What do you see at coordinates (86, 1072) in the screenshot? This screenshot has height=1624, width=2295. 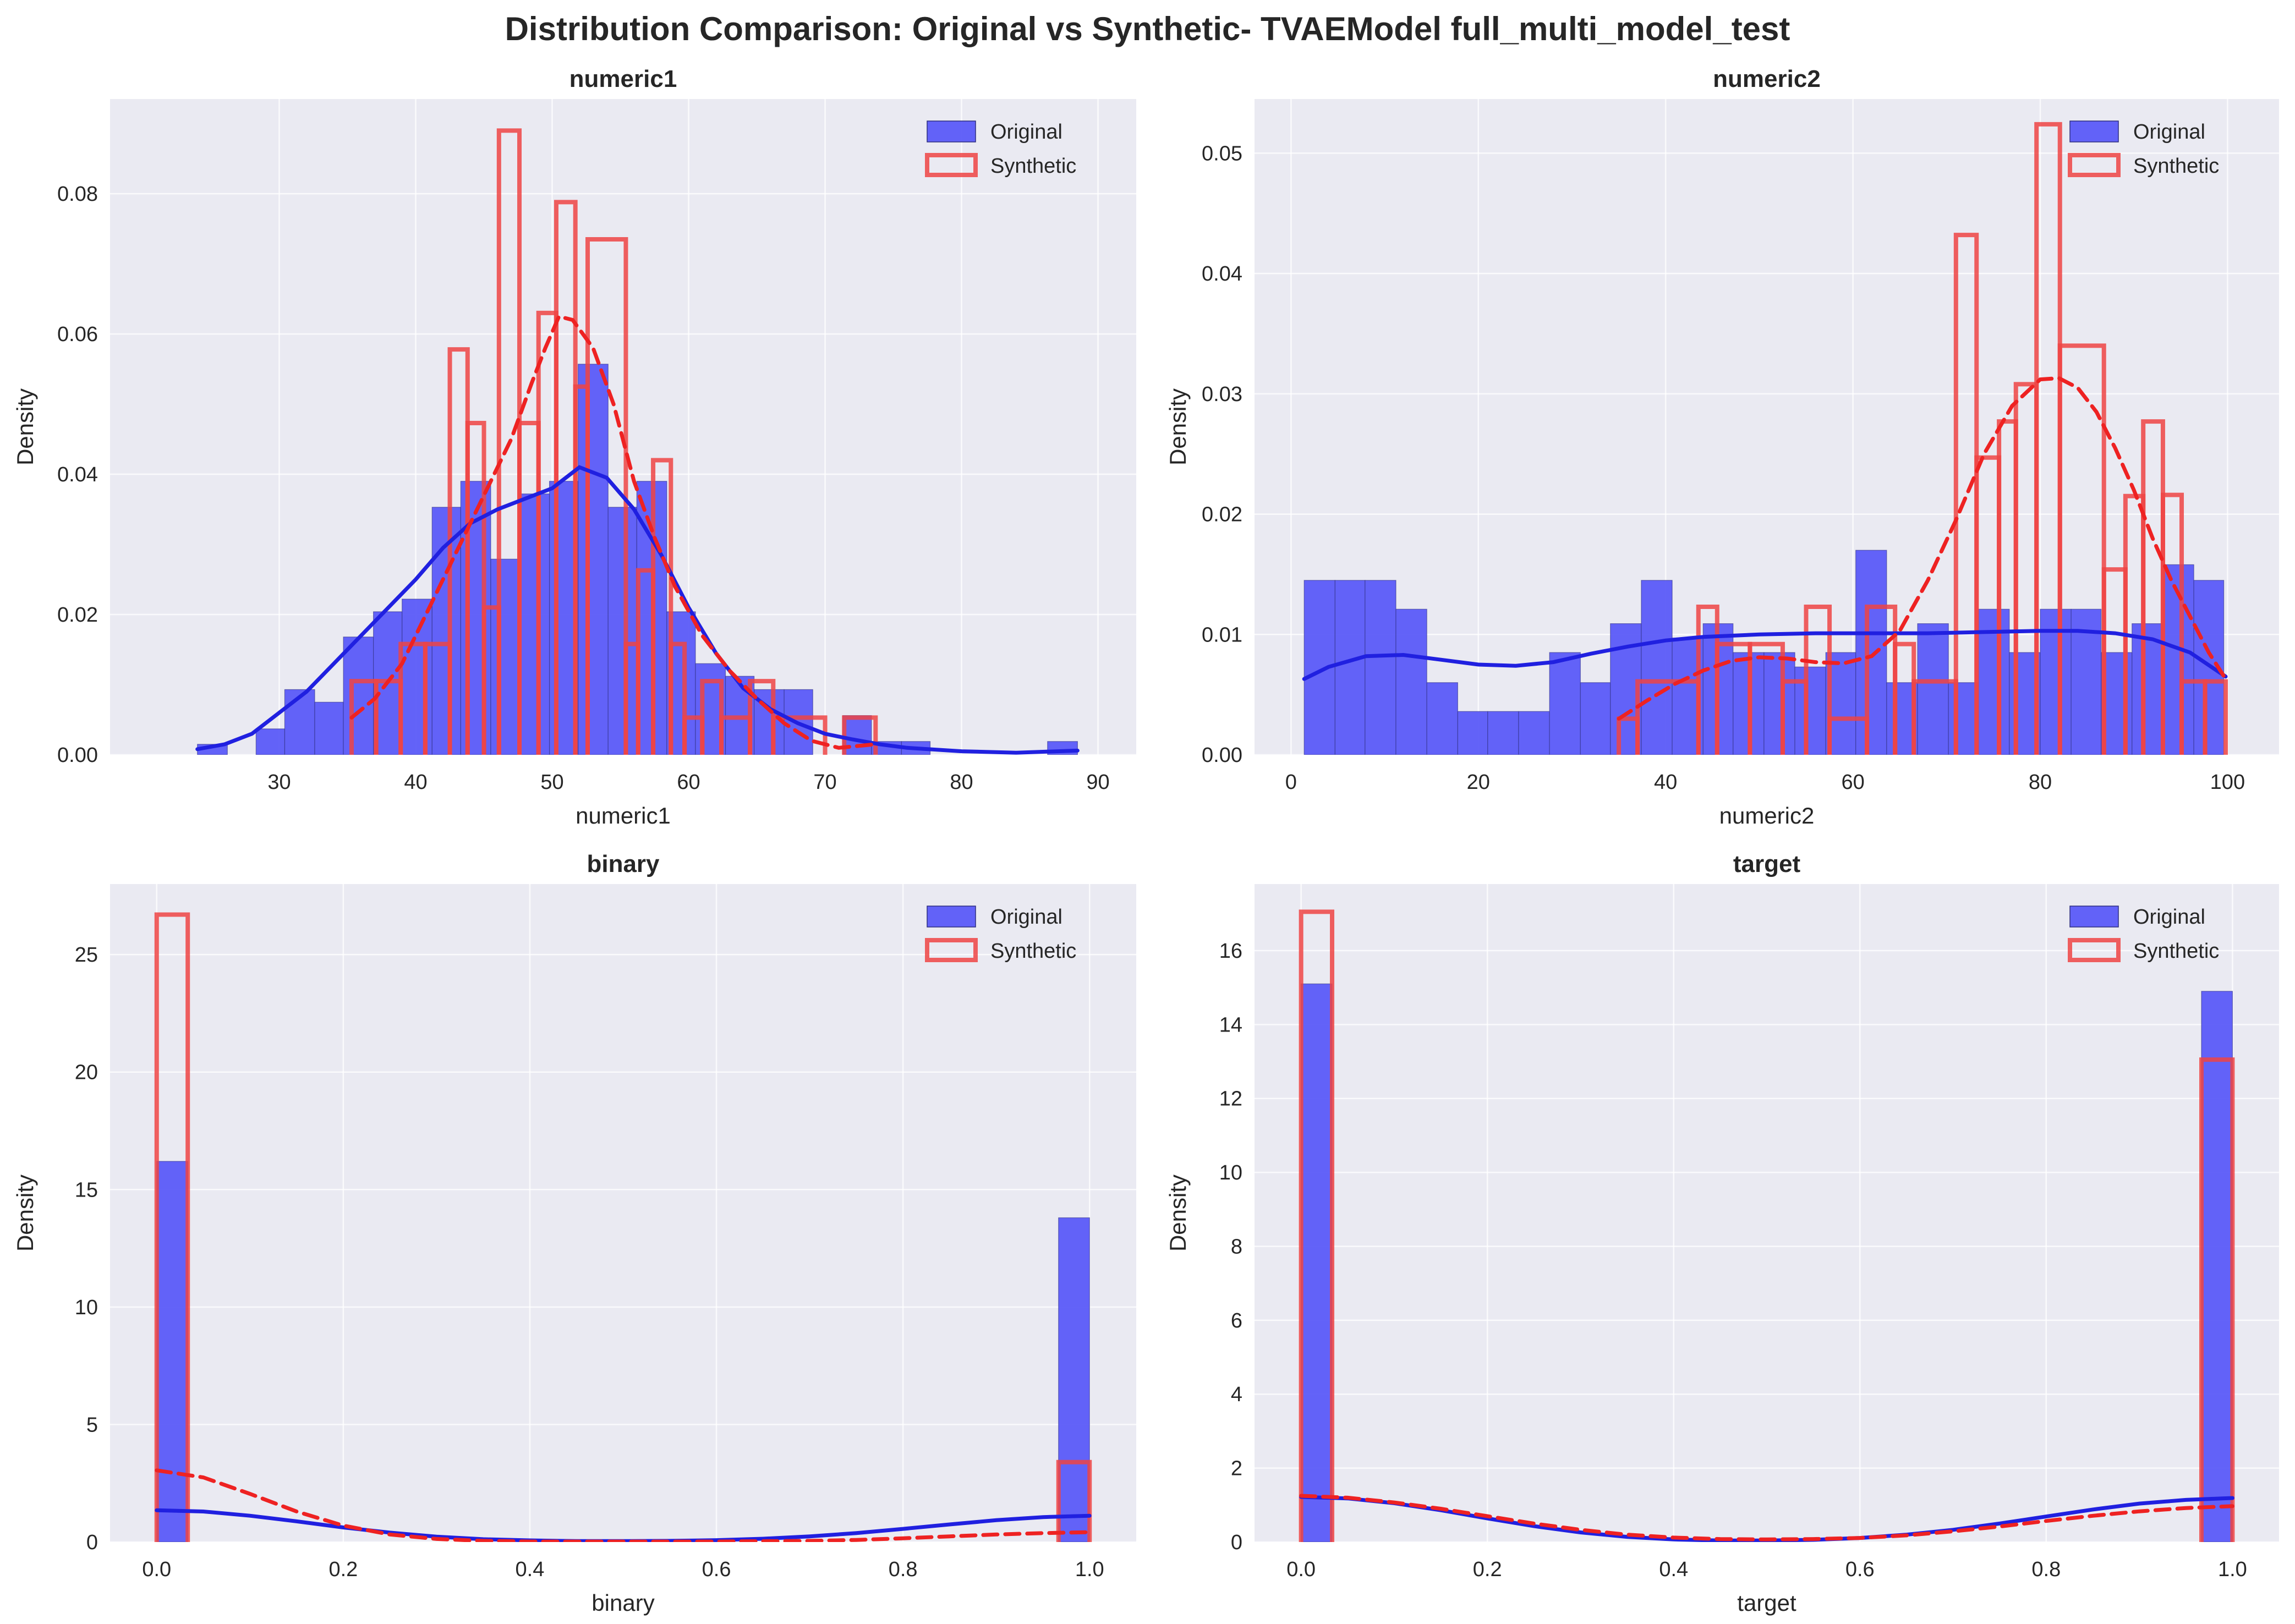 I see `y-tick-label: 20` at bounding box center [86, 1072].